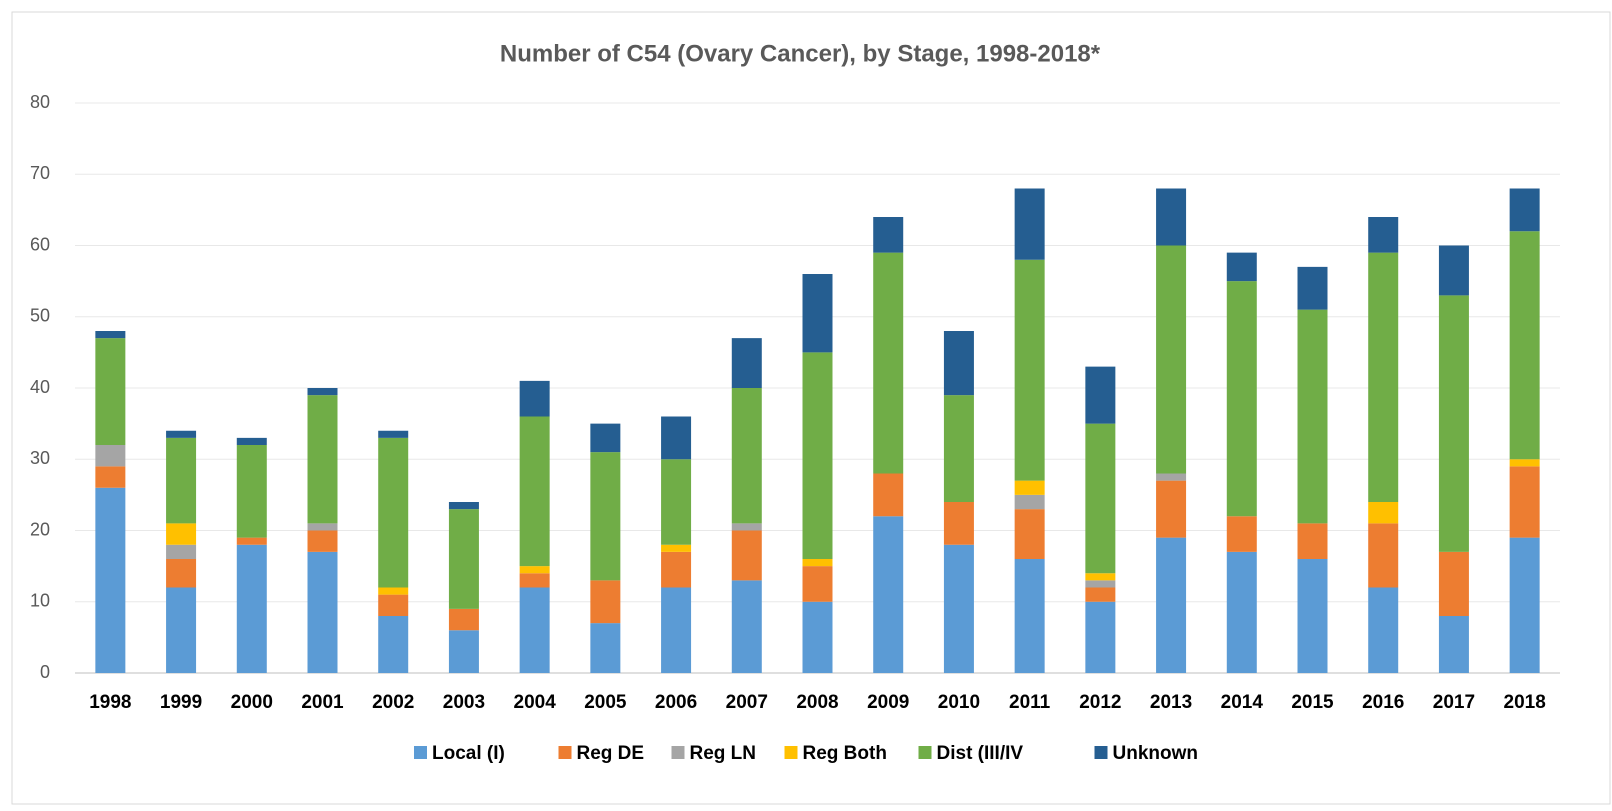 Image resolution: width=1612 pixels, height=811 pixels. What do you see at coordinates (40, 387) in the screenshot?
I see `y-tick-label: 40` at bounding box center [40, 387].